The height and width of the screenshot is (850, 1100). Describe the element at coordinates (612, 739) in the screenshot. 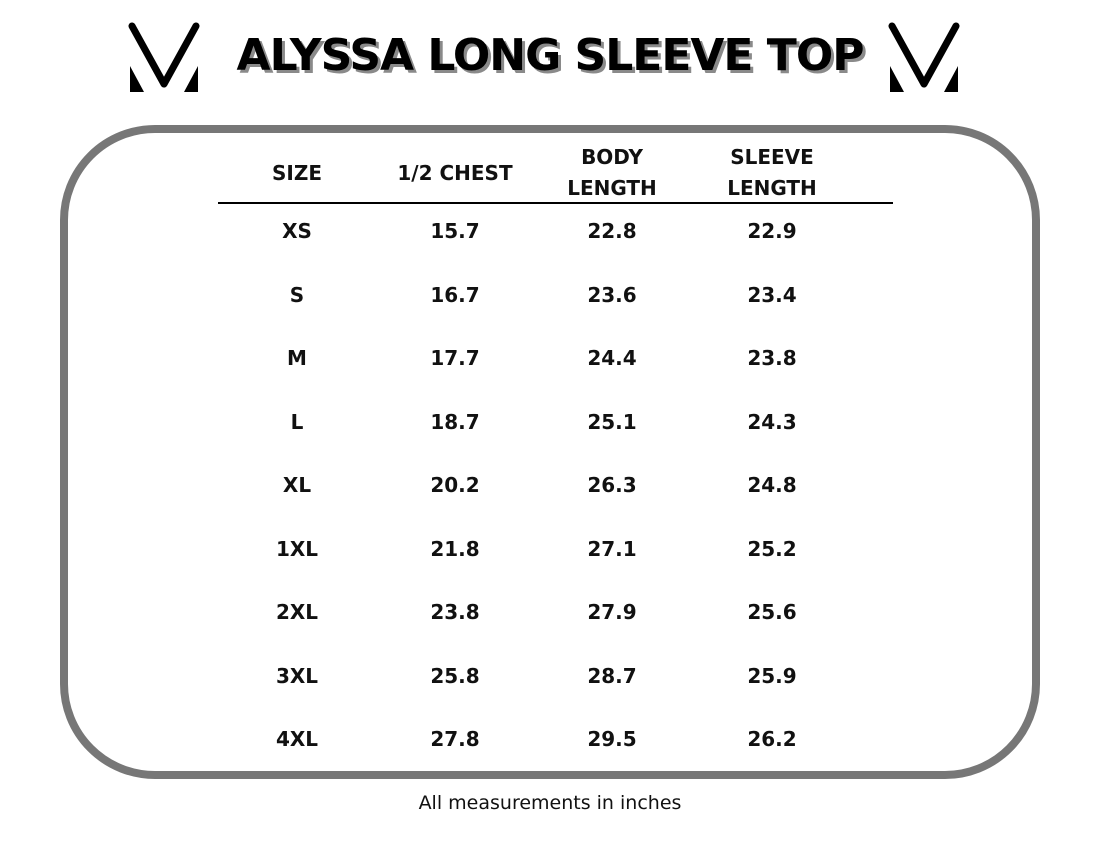

I see `measurement-cell: 29.5` at that location.